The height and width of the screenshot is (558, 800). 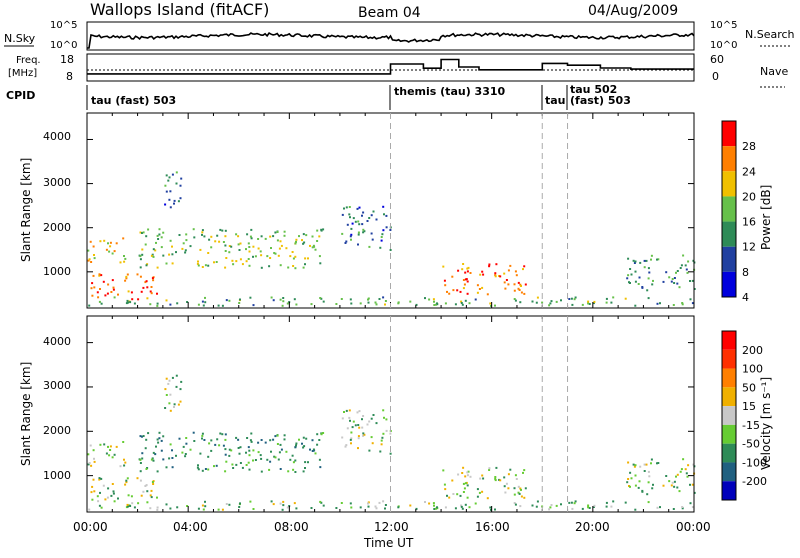 What do you see at coordinates (717, 59) in the screenshot?
I see `nave-tick-top: 60` at bounding box center [717, 59].